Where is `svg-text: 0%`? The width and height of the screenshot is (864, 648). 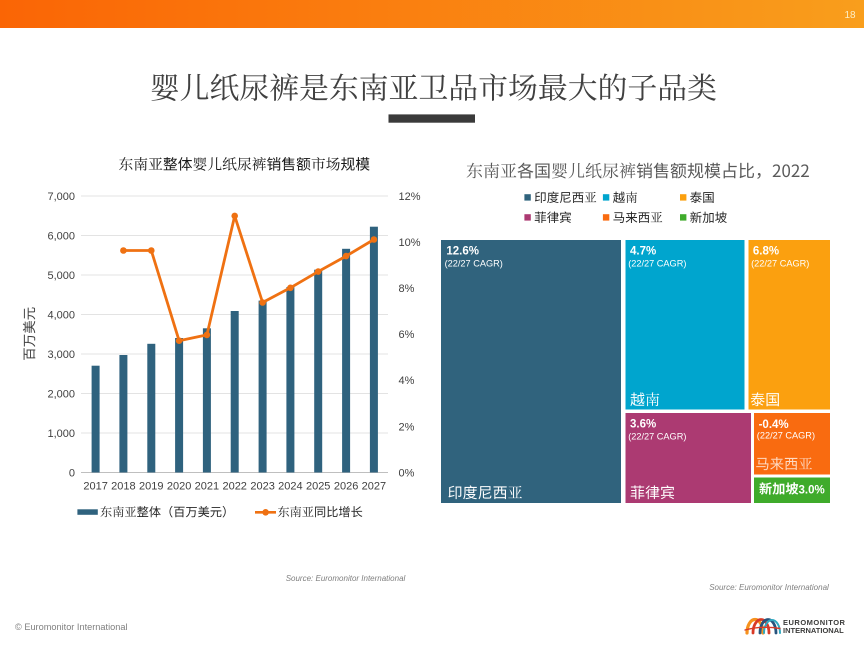 svg-text: 0% is located at coordinates (407, 473).